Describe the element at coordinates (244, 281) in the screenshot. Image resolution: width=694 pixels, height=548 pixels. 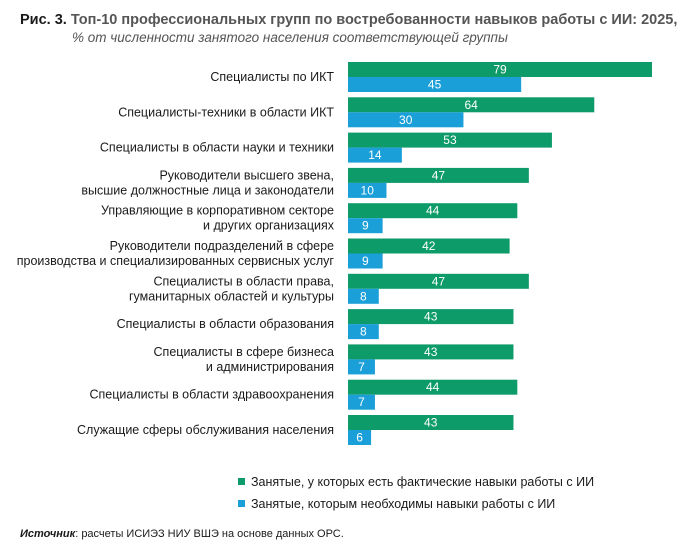
I see `category-label: Специалисты в области права,` at that location.